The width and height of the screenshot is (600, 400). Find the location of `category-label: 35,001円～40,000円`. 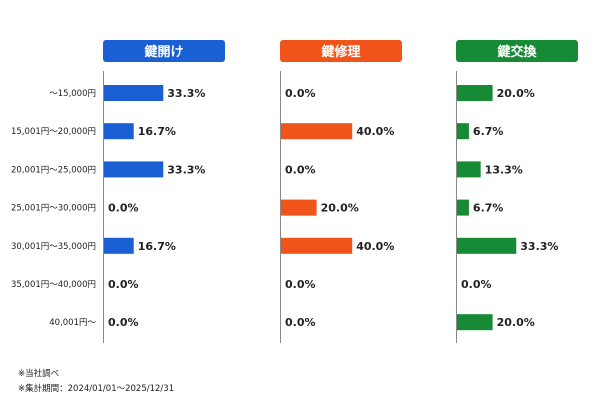

category-label: 35,001円～40,000円 is located at coordinates (53, 285).